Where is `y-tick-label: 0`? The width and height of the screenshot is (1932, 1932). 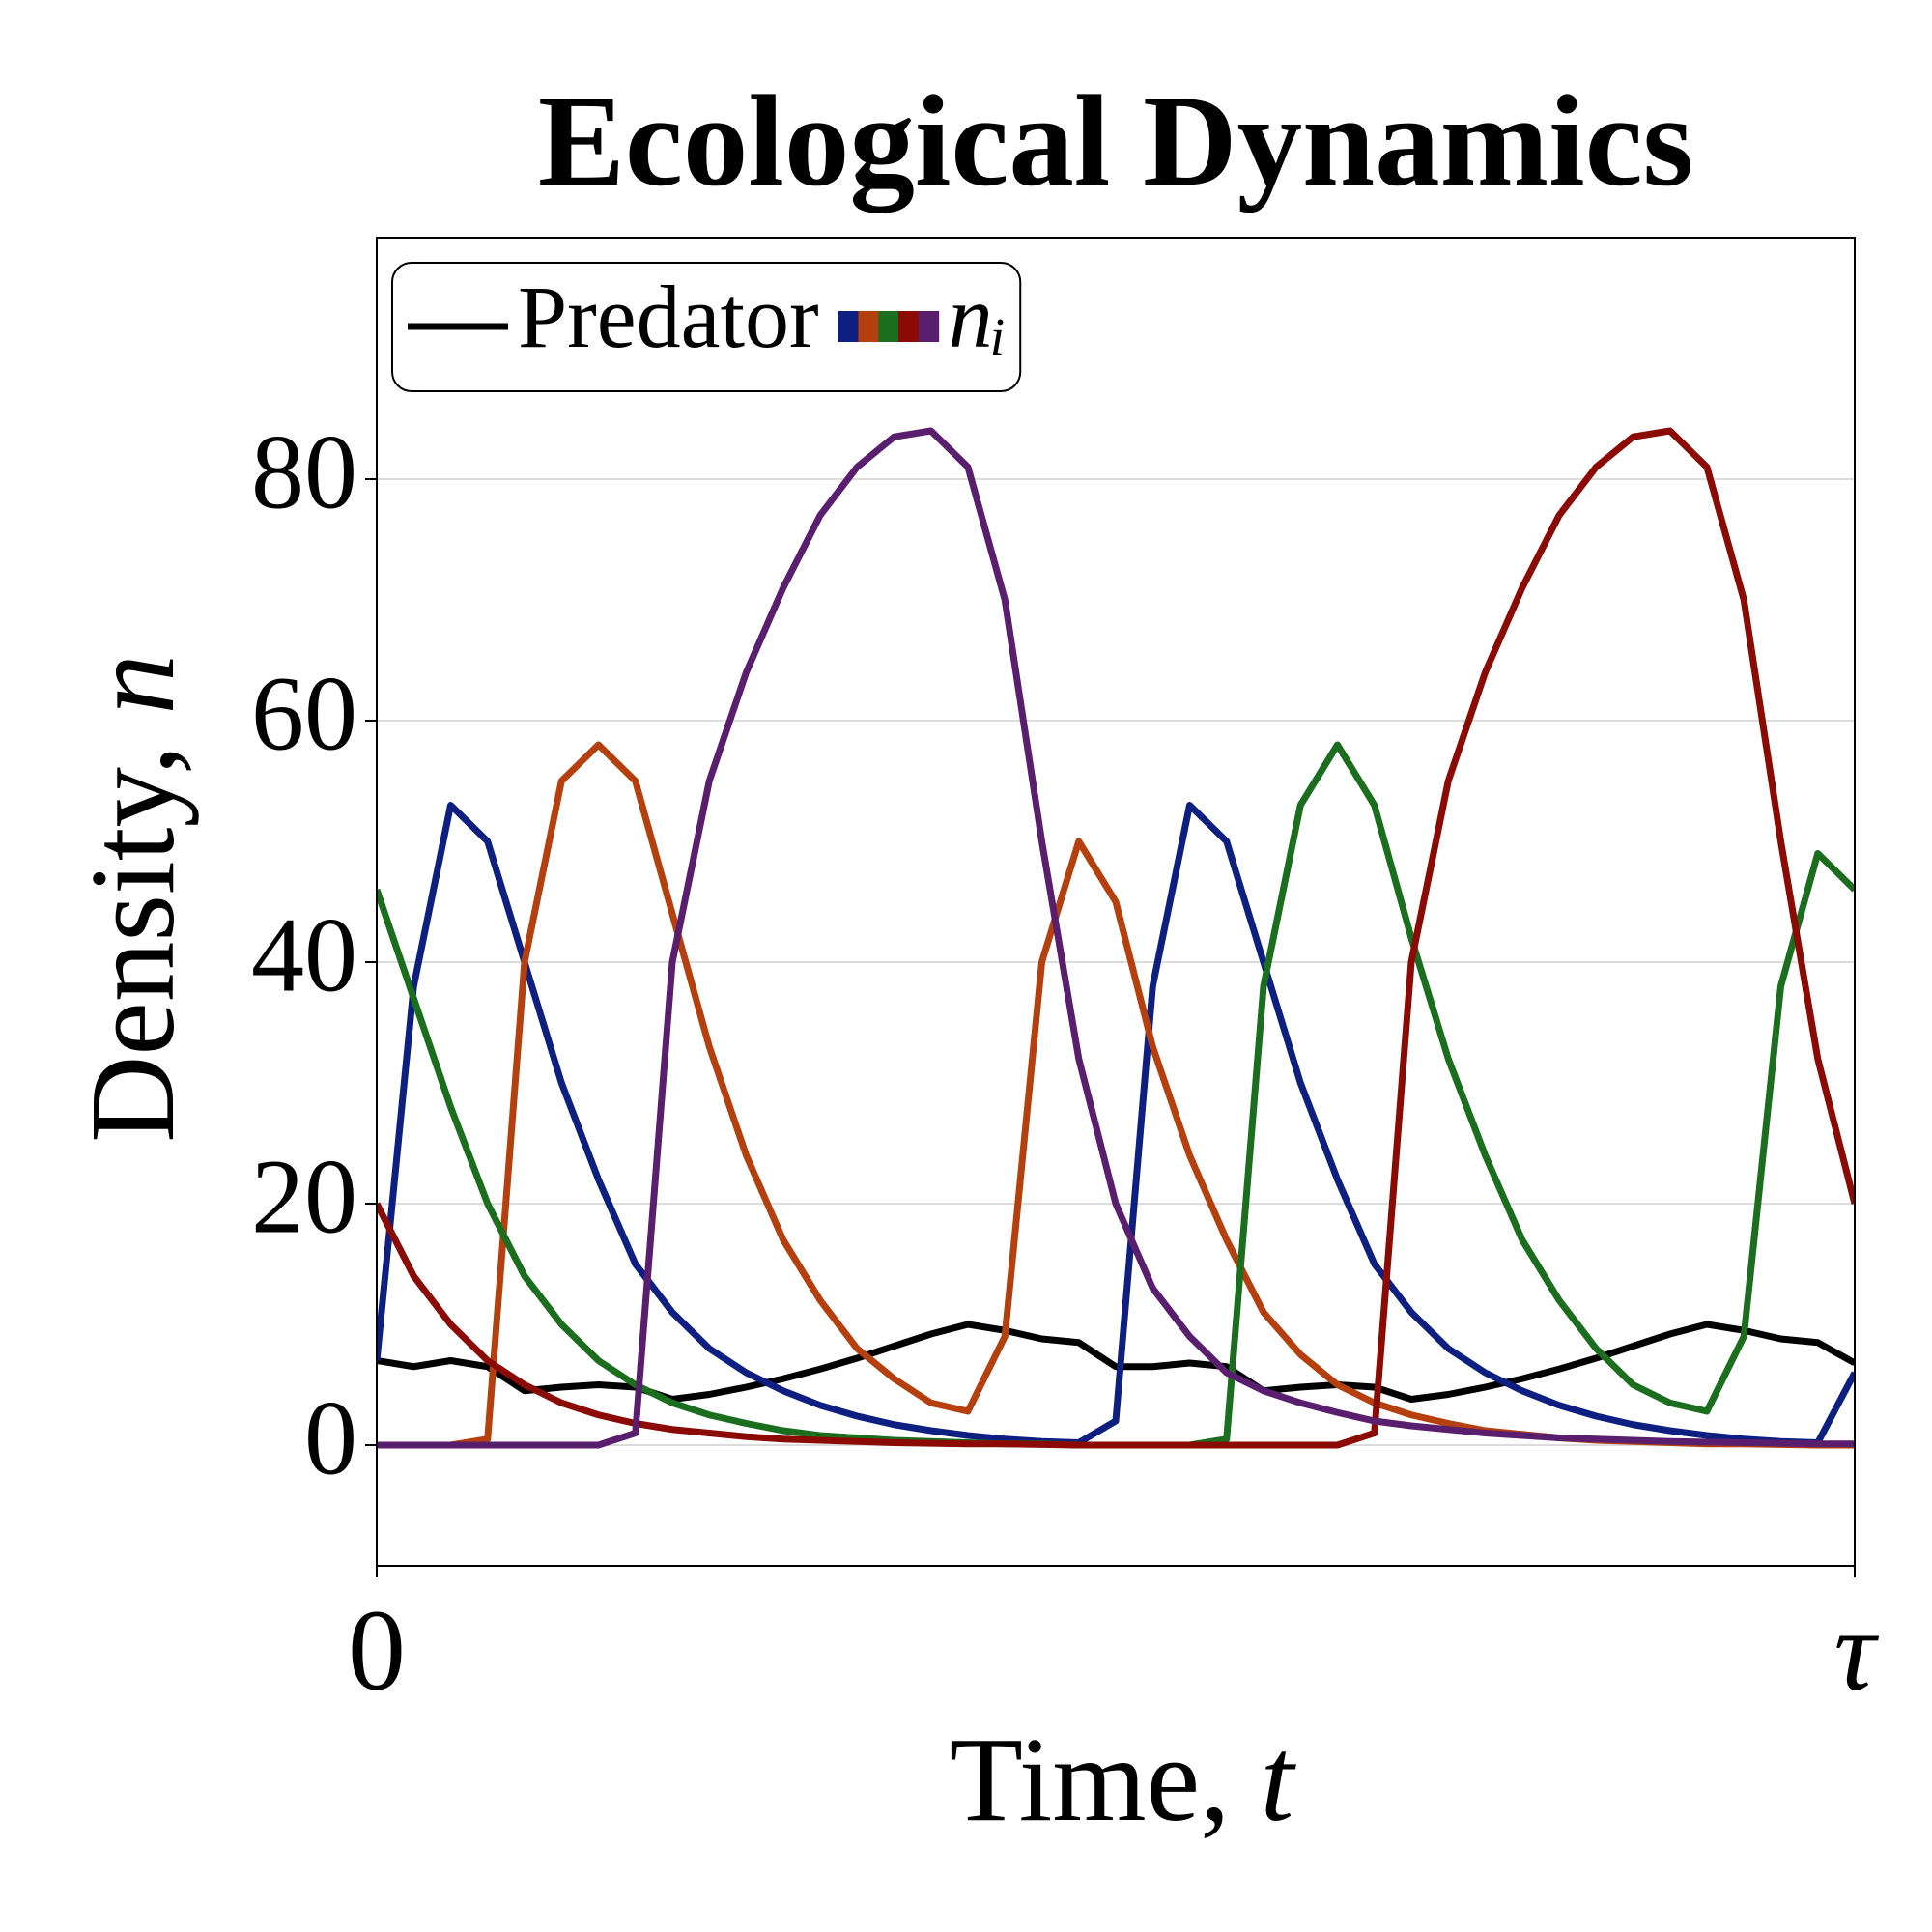
y-tick-label: 0 is located at coordinates (330, 1437).